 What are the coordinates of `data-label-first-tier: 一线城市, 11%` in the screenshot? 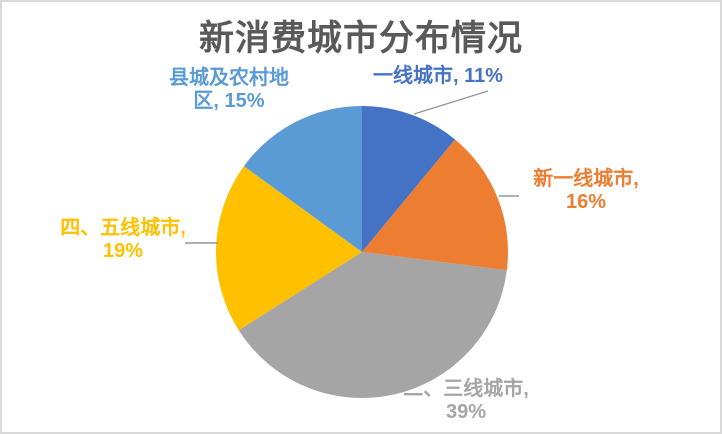 It's located at (438, 76).